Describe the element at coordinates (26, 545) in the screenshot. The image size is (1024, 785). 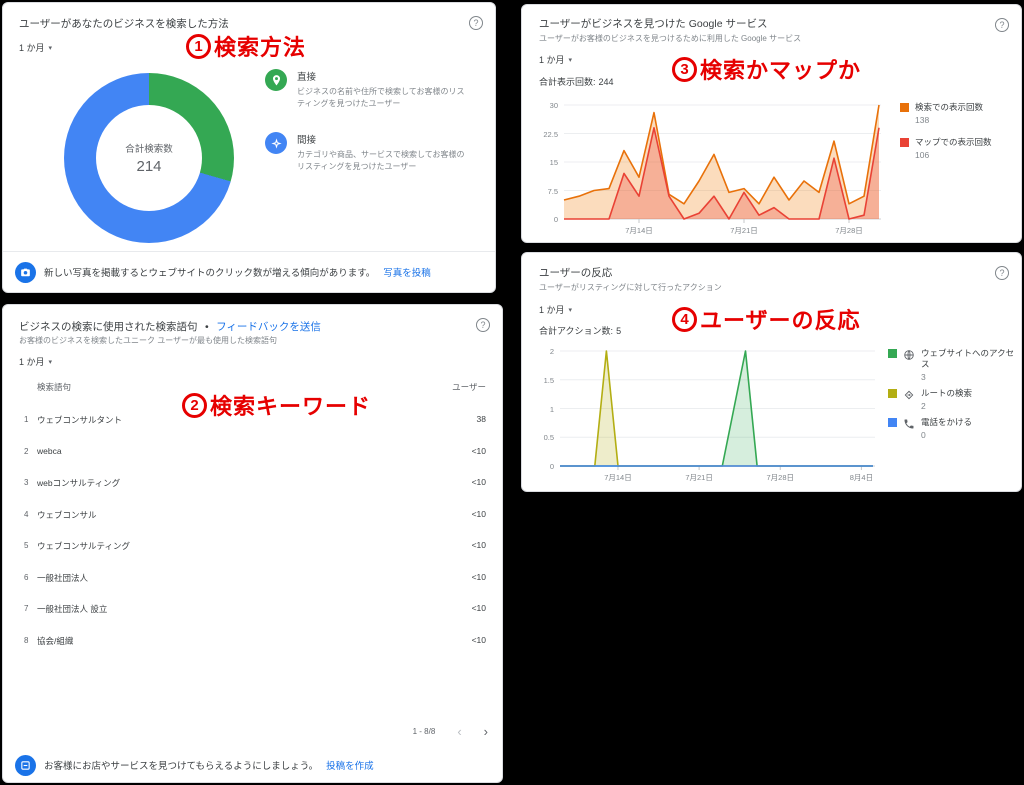
I see `row-rank: 5` at that location.